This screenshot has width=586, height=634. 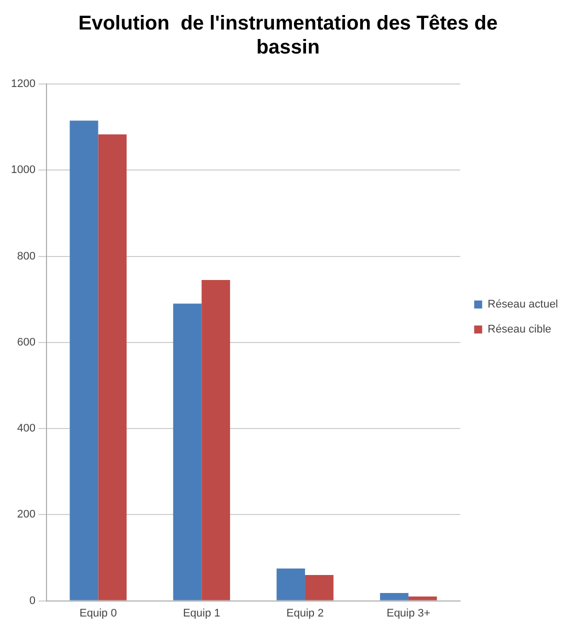 I want to click on legend-label: Réseau actuel, so click(x=523, y=304).